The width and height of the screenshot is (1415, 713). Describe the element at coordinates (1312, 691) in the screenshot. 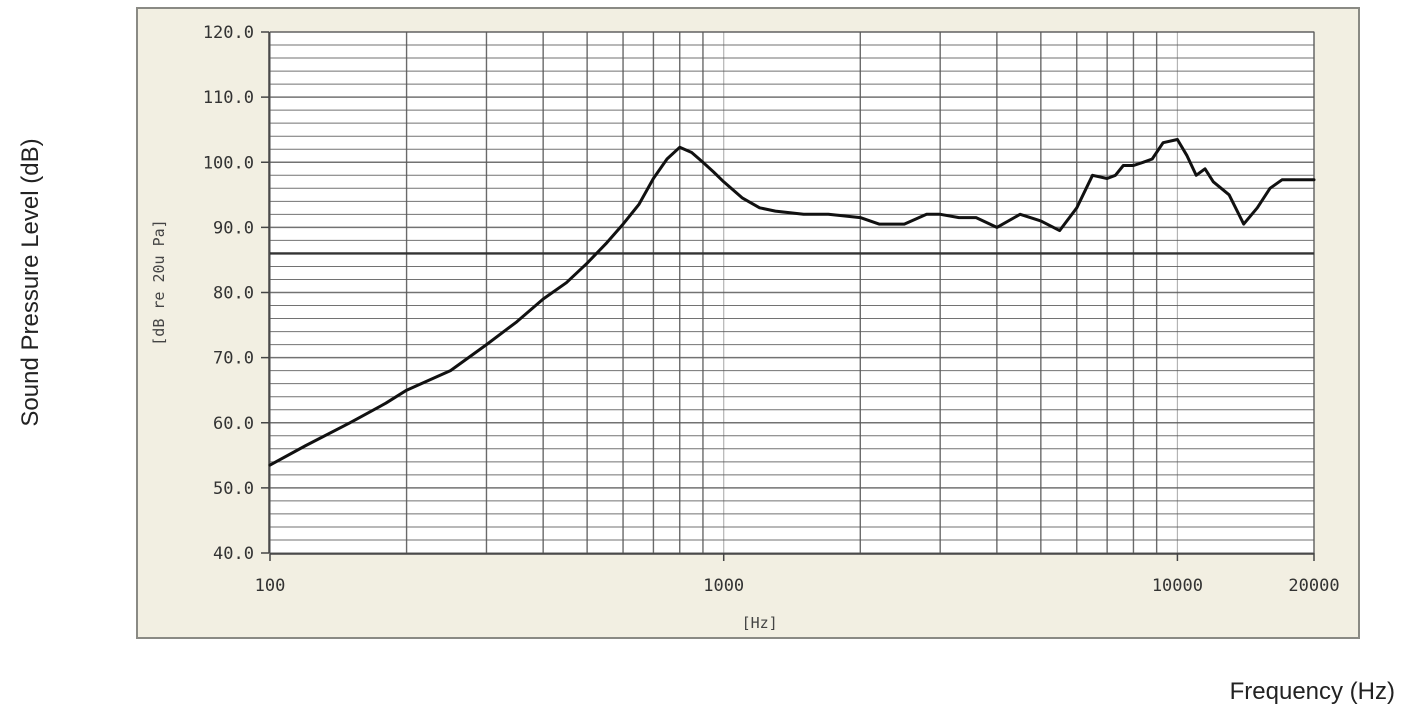

I see `outer-x-axis-label: Frequency (Hz)` at that location.